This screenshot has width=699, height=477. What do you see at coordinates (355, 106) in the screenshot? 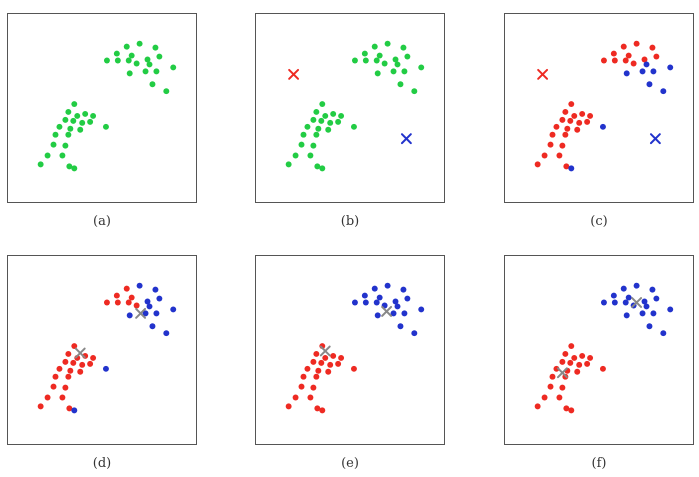
I see `panel-b-plot` at bounding box center [355, 106].